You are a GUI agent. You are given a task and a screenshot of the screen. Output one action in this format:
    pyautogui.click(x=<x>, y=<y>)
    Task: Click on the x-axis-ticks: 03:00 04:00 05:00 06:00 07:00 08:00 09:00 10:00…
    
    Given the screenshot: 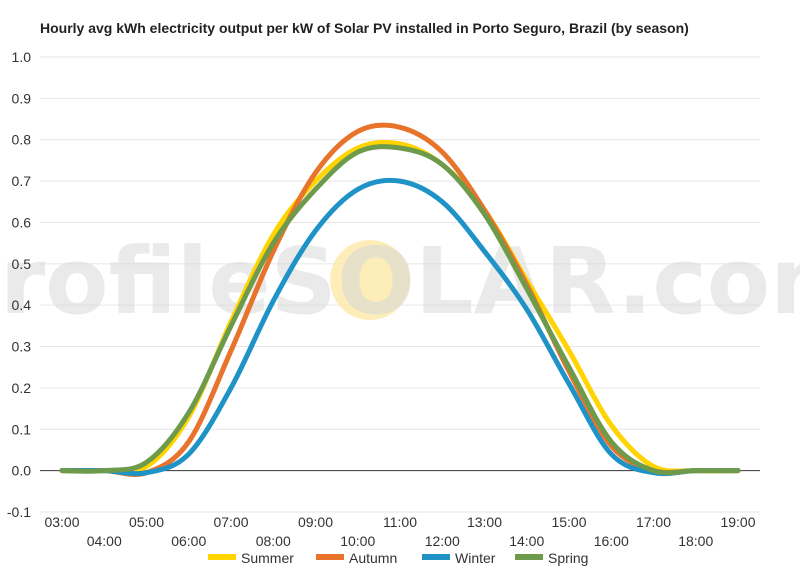 What is the action you would take?
    pyautogui.click(x=399, y=531)
    